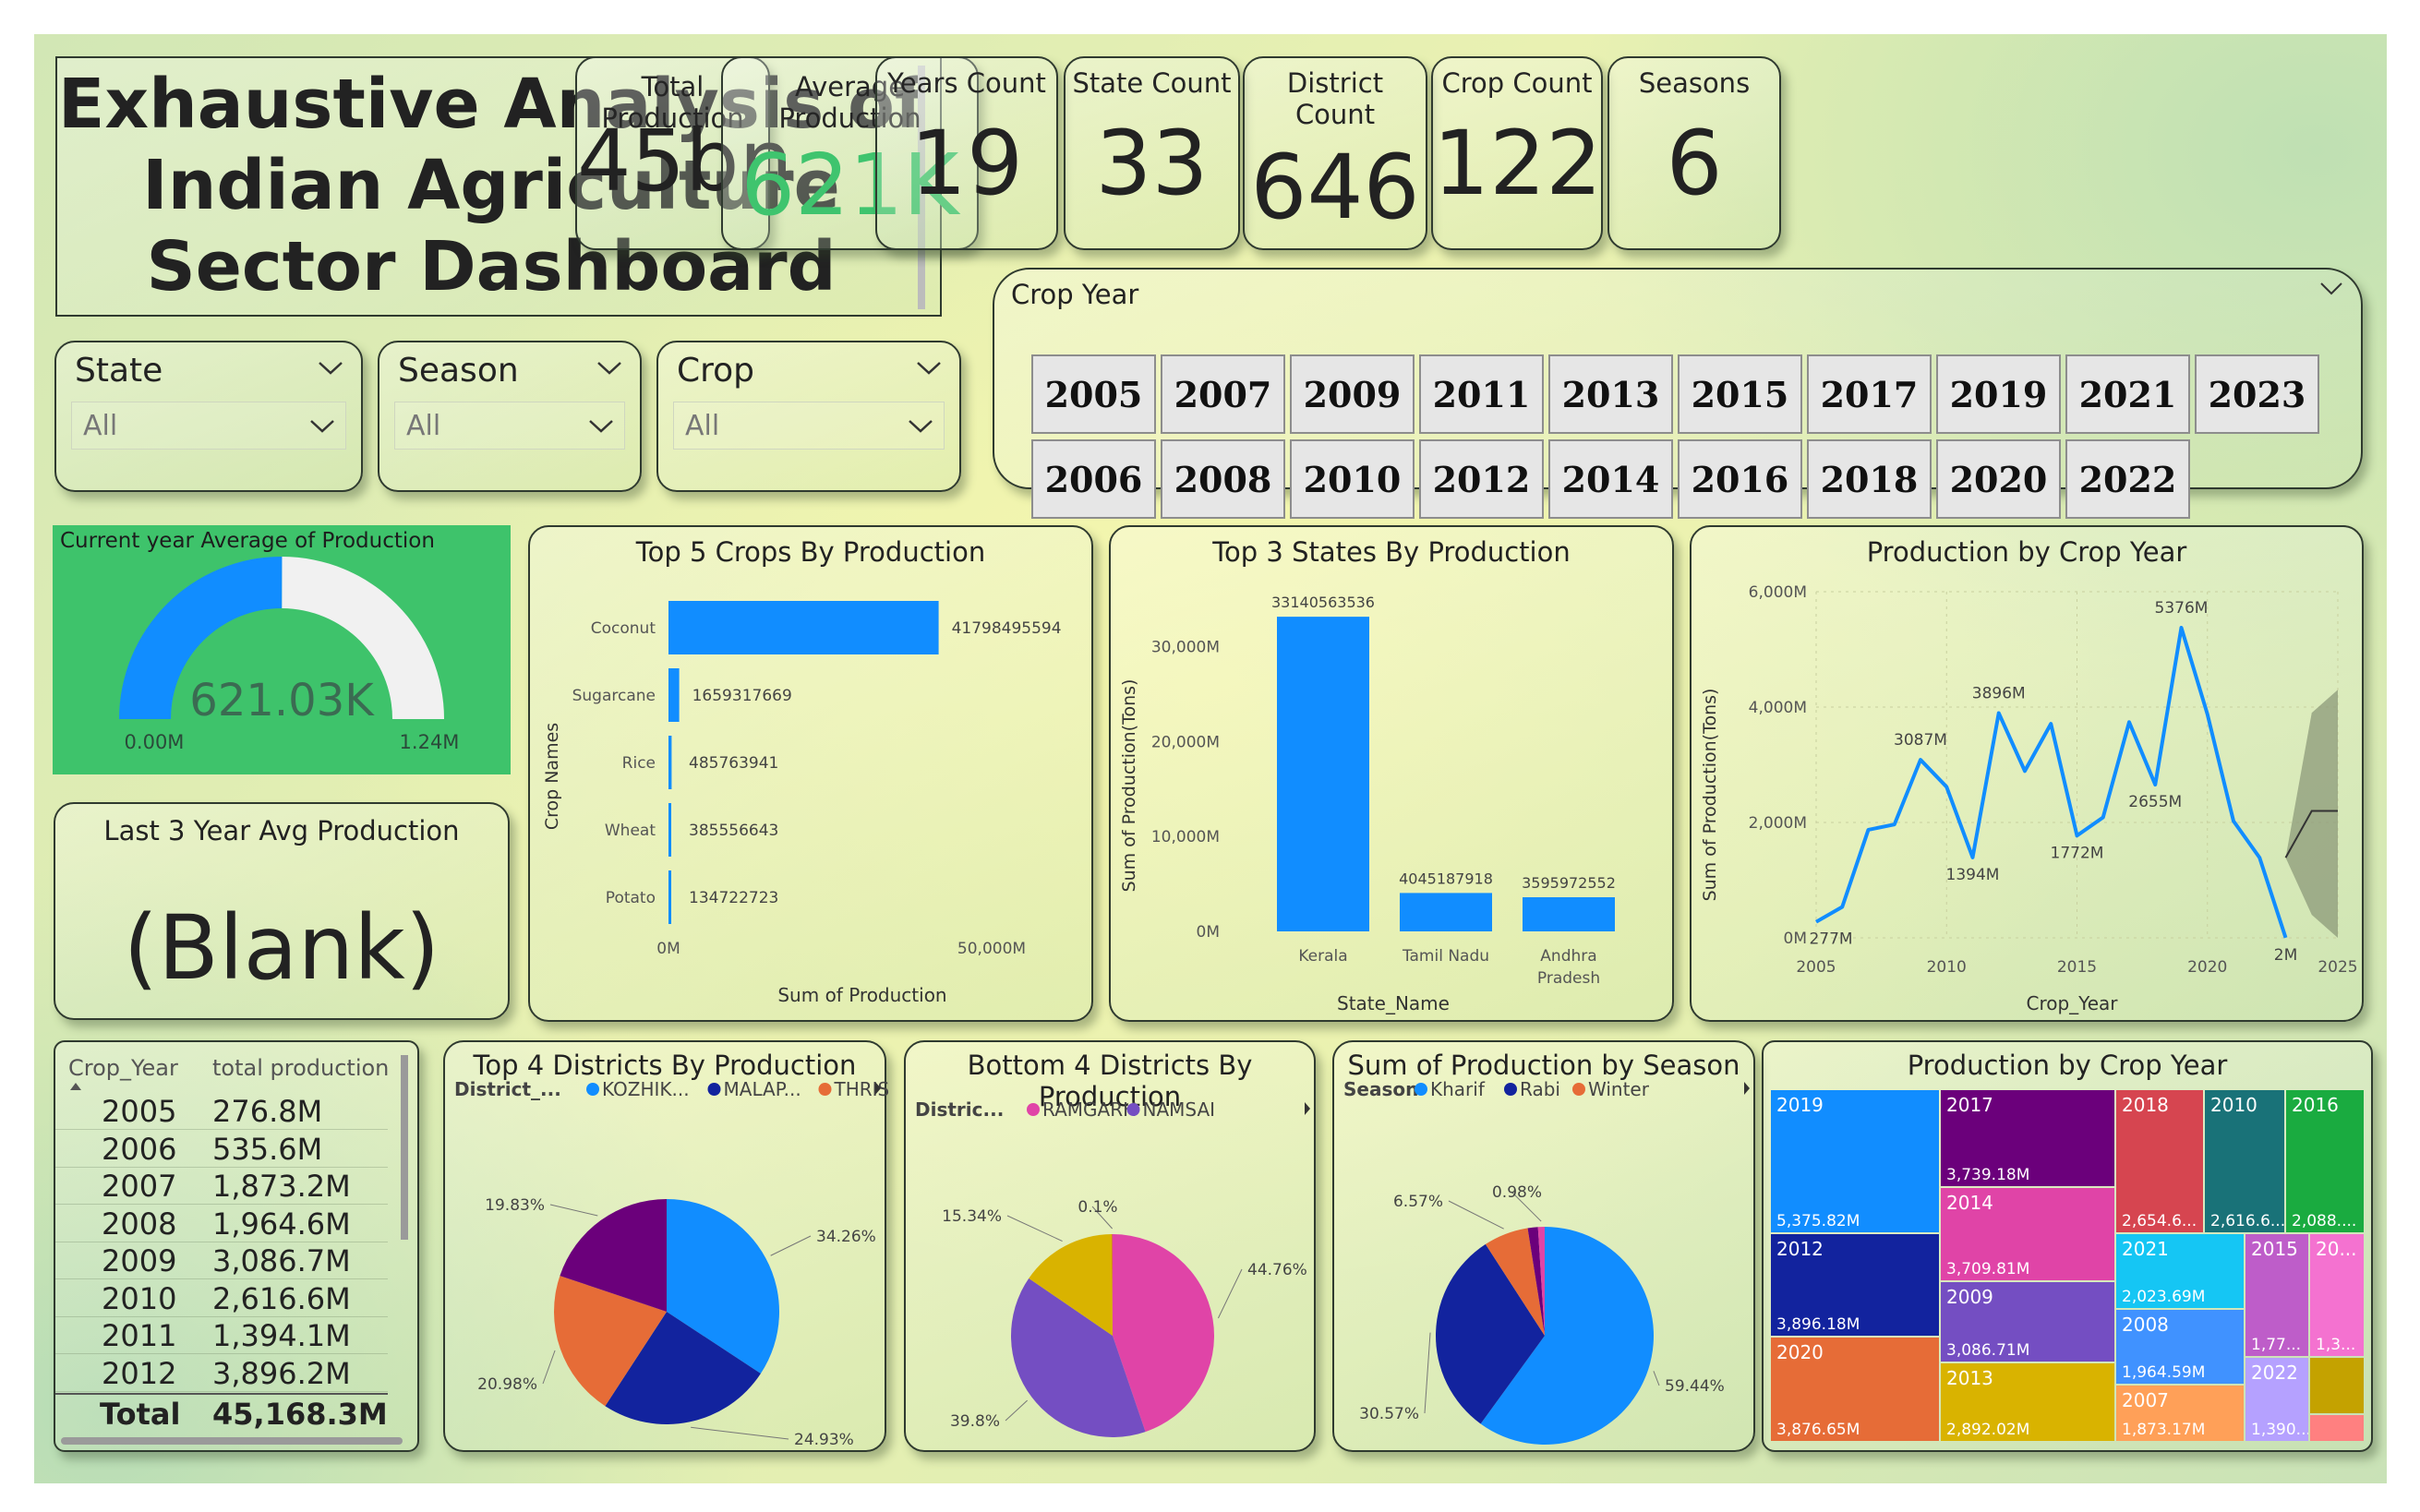  Describe the element at coordinates (1999, 394) in the screenshot. I see `year-button: 2019` at that location.